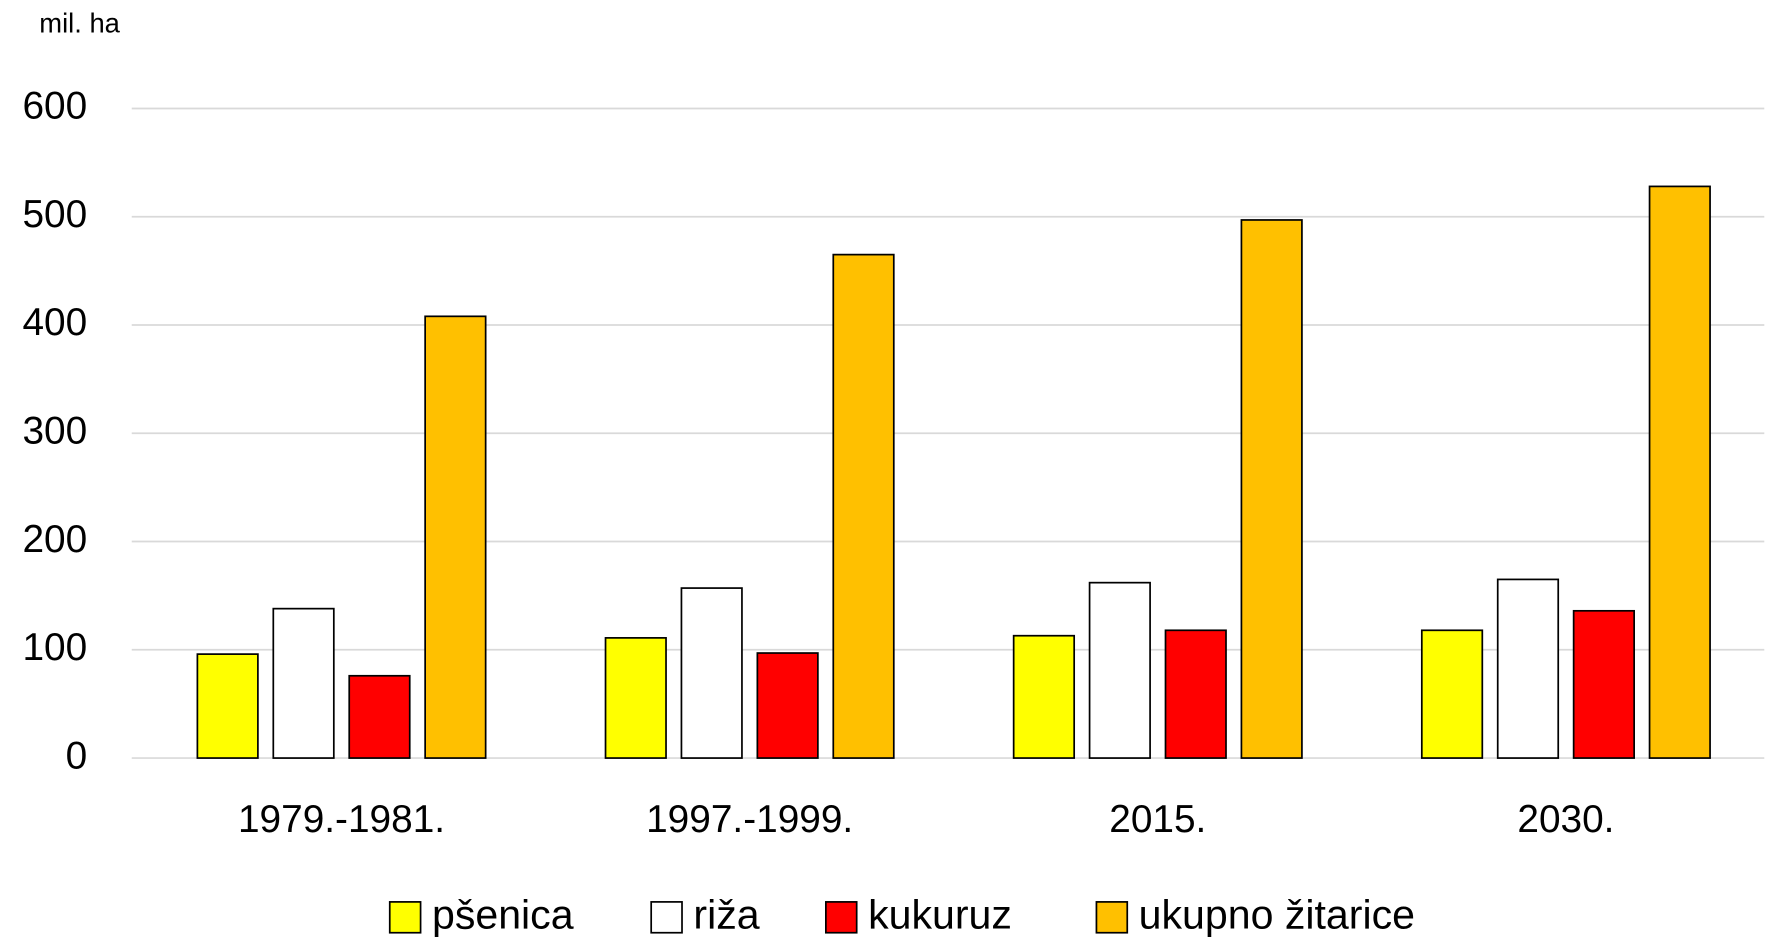 The width and height of the screenshot is (1791, 948). What do you see at coordinates (54, 106) in the screenshot?
I see `y-tick-label: 600` at bounding box center [54, 106].